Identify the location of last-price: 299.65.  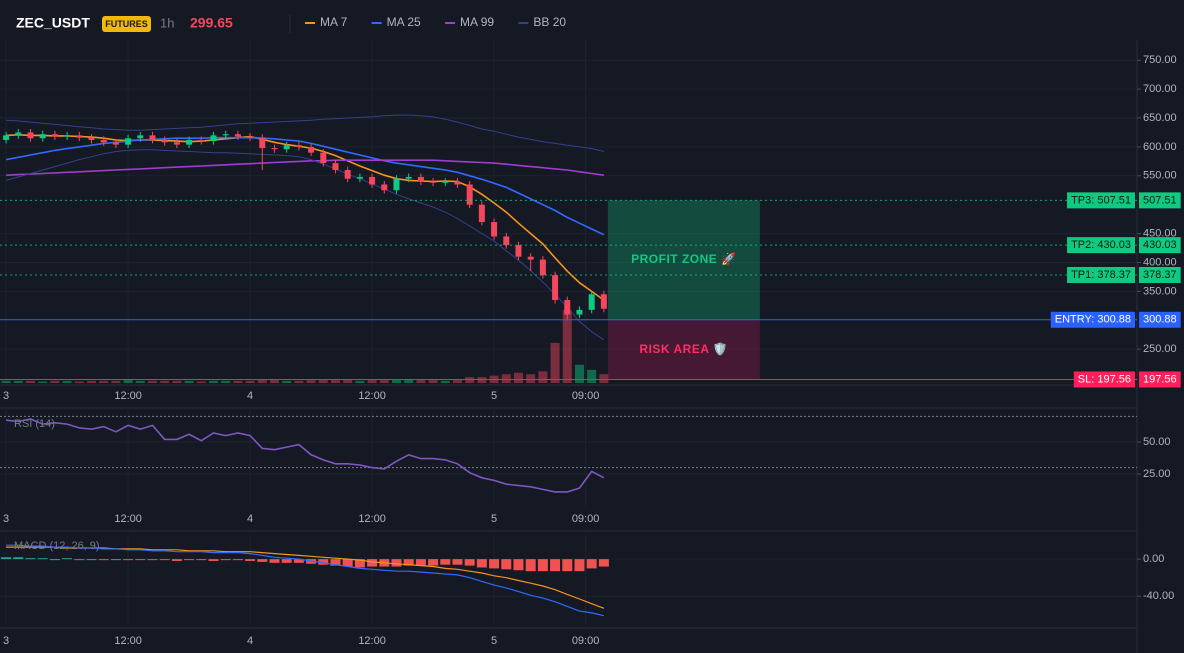
(211, 23).